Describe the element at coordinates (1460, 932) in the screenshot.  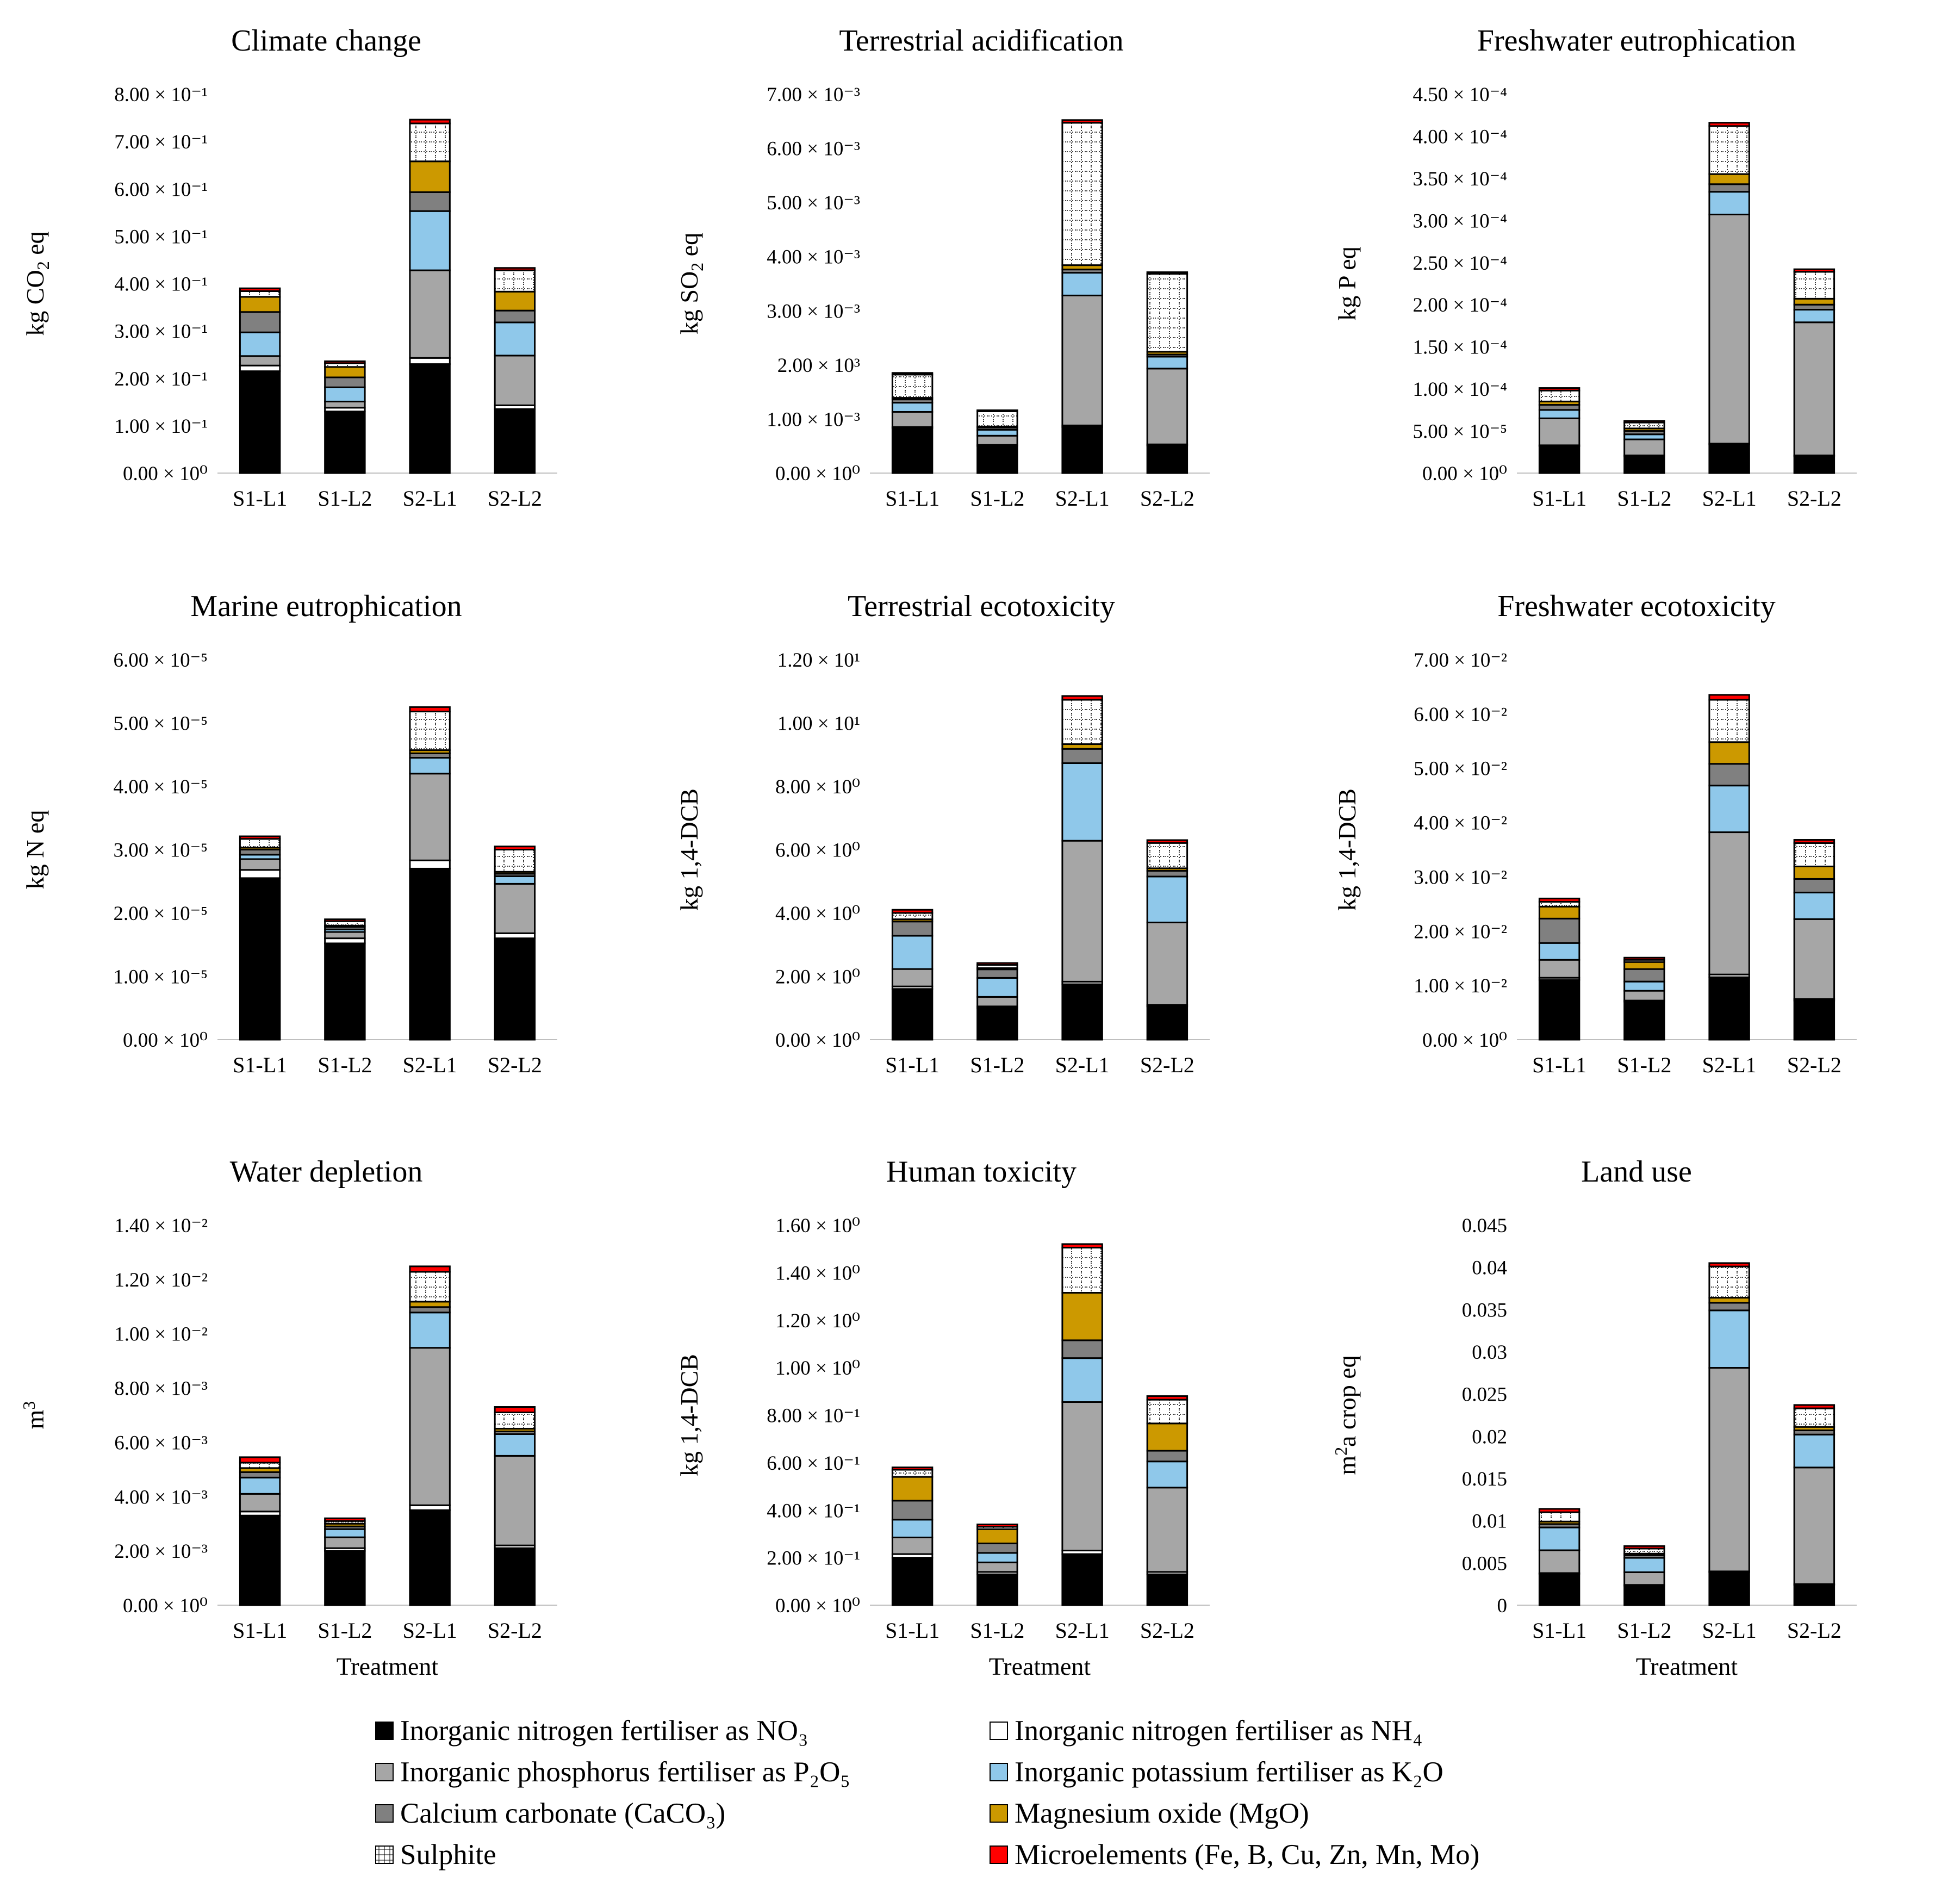
I see `y-tick-label: 2.00 × 10⁻²` at that location.